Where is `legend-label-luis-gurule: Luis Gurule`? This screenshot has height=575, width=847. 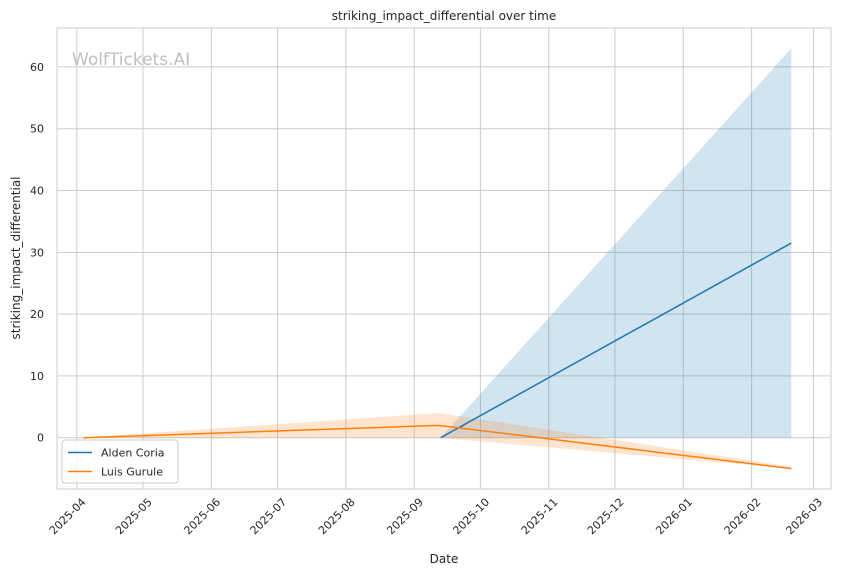
legend-label-luis-gurule: Luis Gurule is located at coordinates (132, 472).